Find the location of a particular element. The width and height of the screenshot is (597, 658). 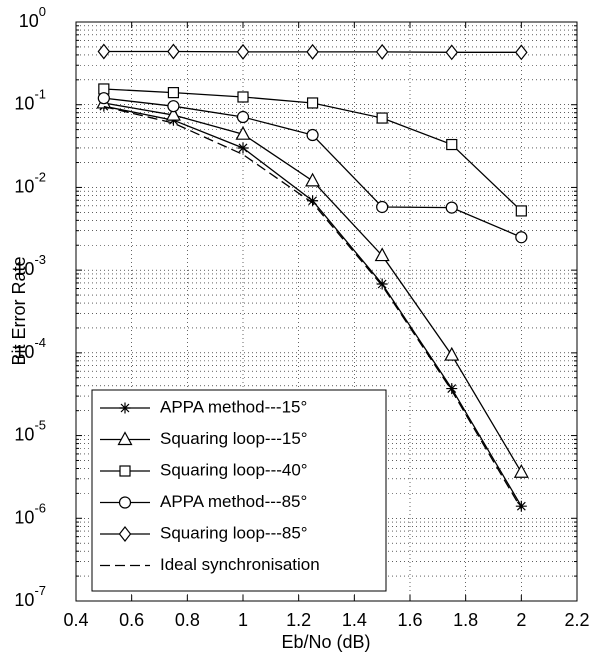

x-axis-label: Eb/No (dB) is located at coordinates (325, 642).